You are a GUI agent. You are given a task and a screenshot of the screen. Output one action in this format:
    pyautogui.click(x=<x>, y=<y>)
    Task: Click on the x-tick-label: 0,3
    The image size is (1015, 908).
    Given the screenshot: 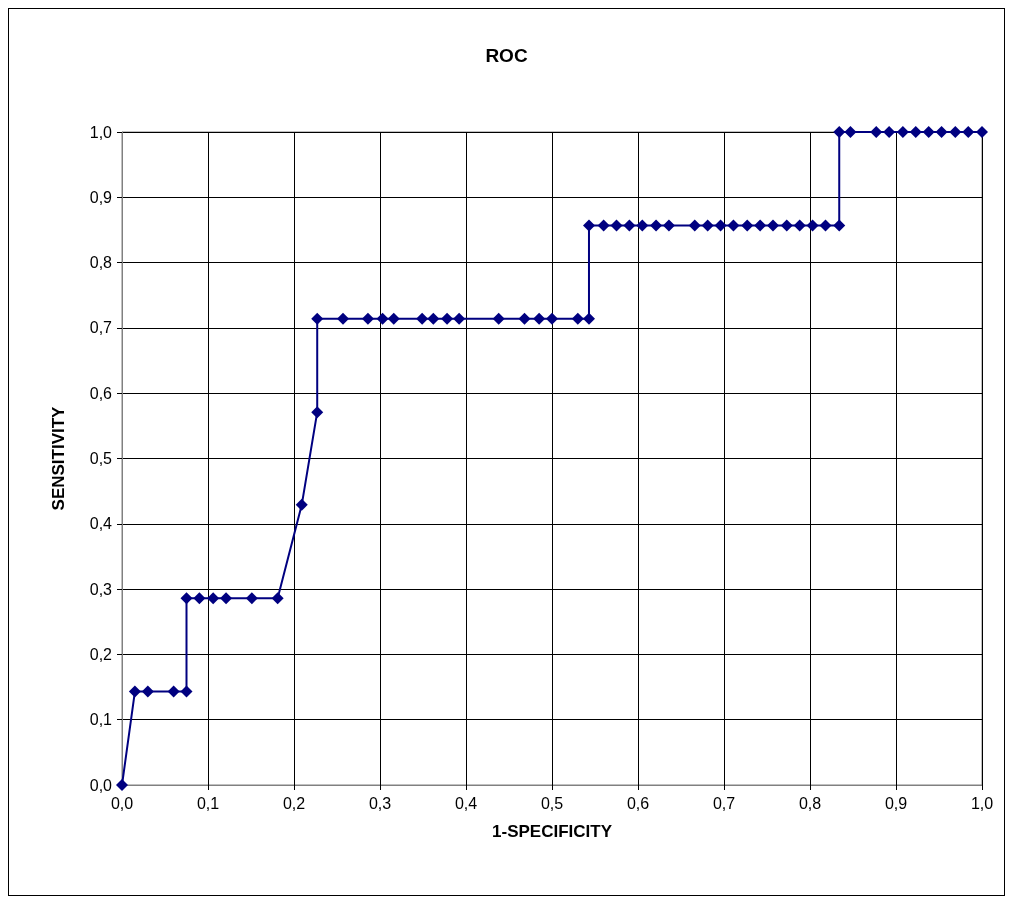 What is the action you would take?
    pyautogui.click(x=380, y=803)
    